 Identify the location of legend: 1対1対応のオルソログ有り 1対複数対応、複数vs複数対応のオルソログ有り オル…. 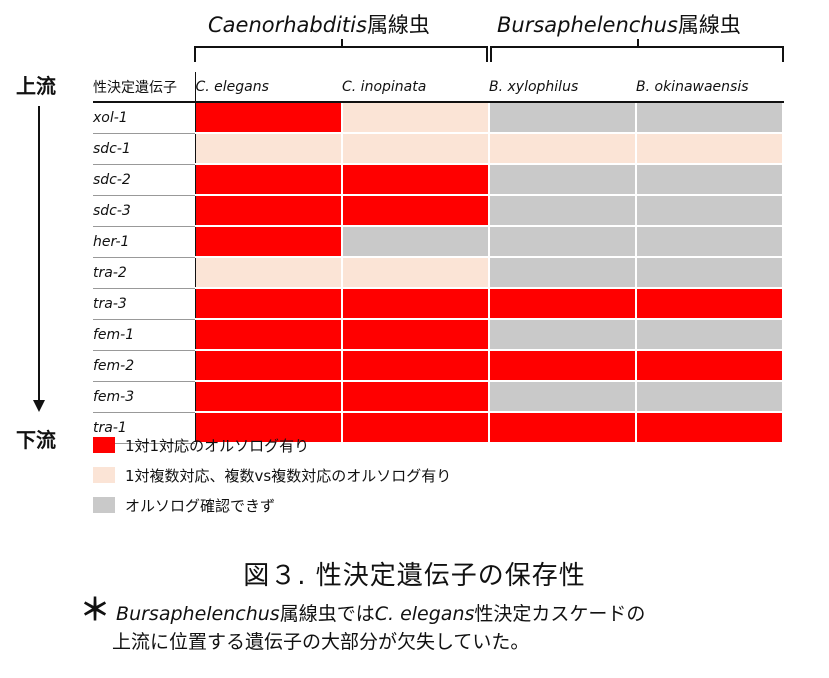
(272, 475).